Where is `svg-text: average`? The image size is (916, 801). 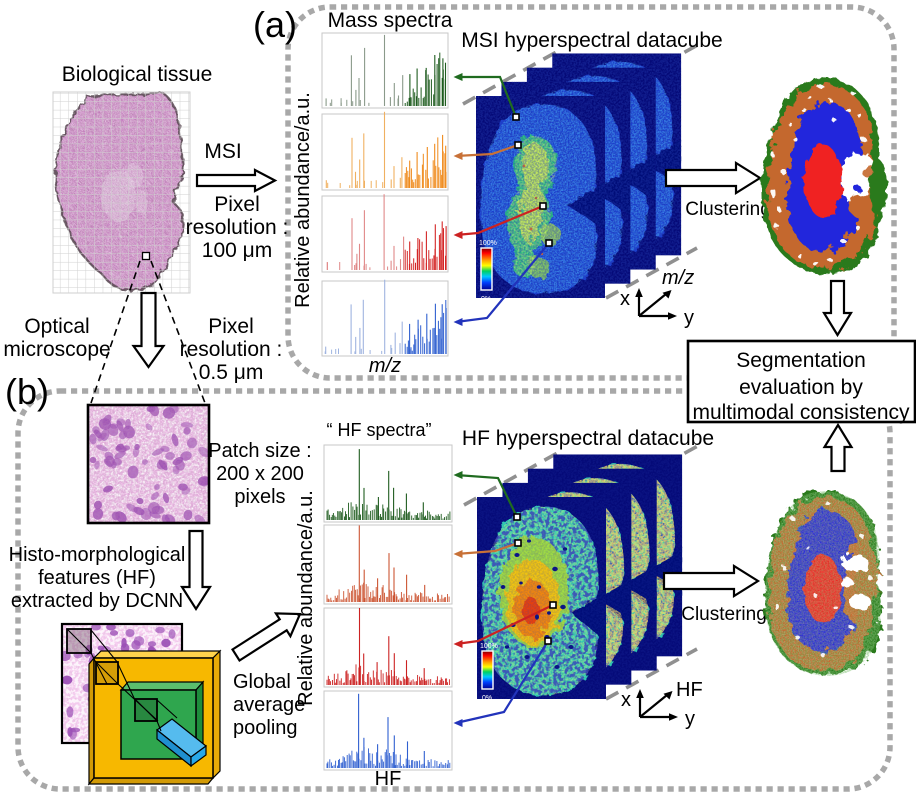 svg-text: average is located at coordinates (269, 705).